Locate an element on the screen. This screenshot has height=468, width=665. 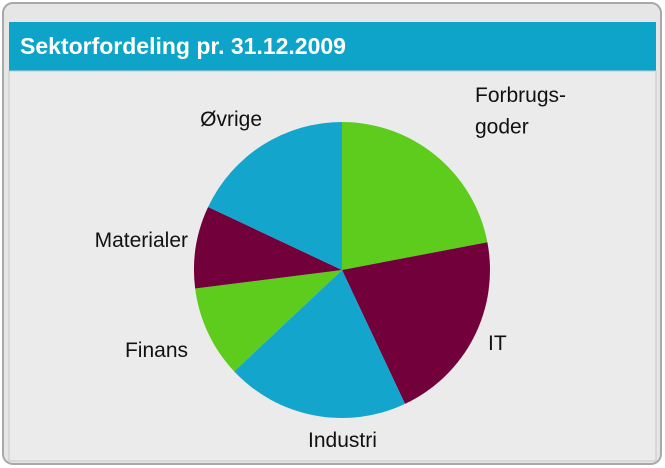
header-bar is located at coordinates (332, 46).